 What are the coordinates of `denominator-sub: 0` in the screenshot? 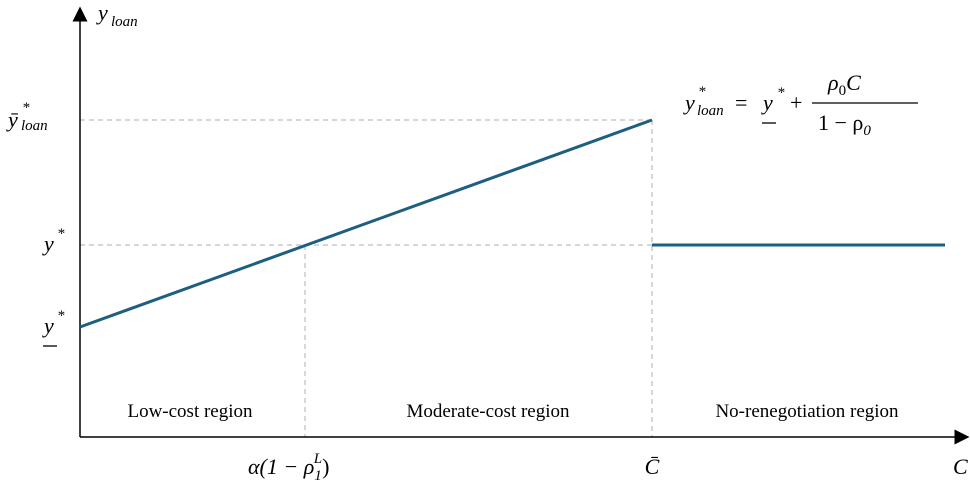 It's located at (867, 131).